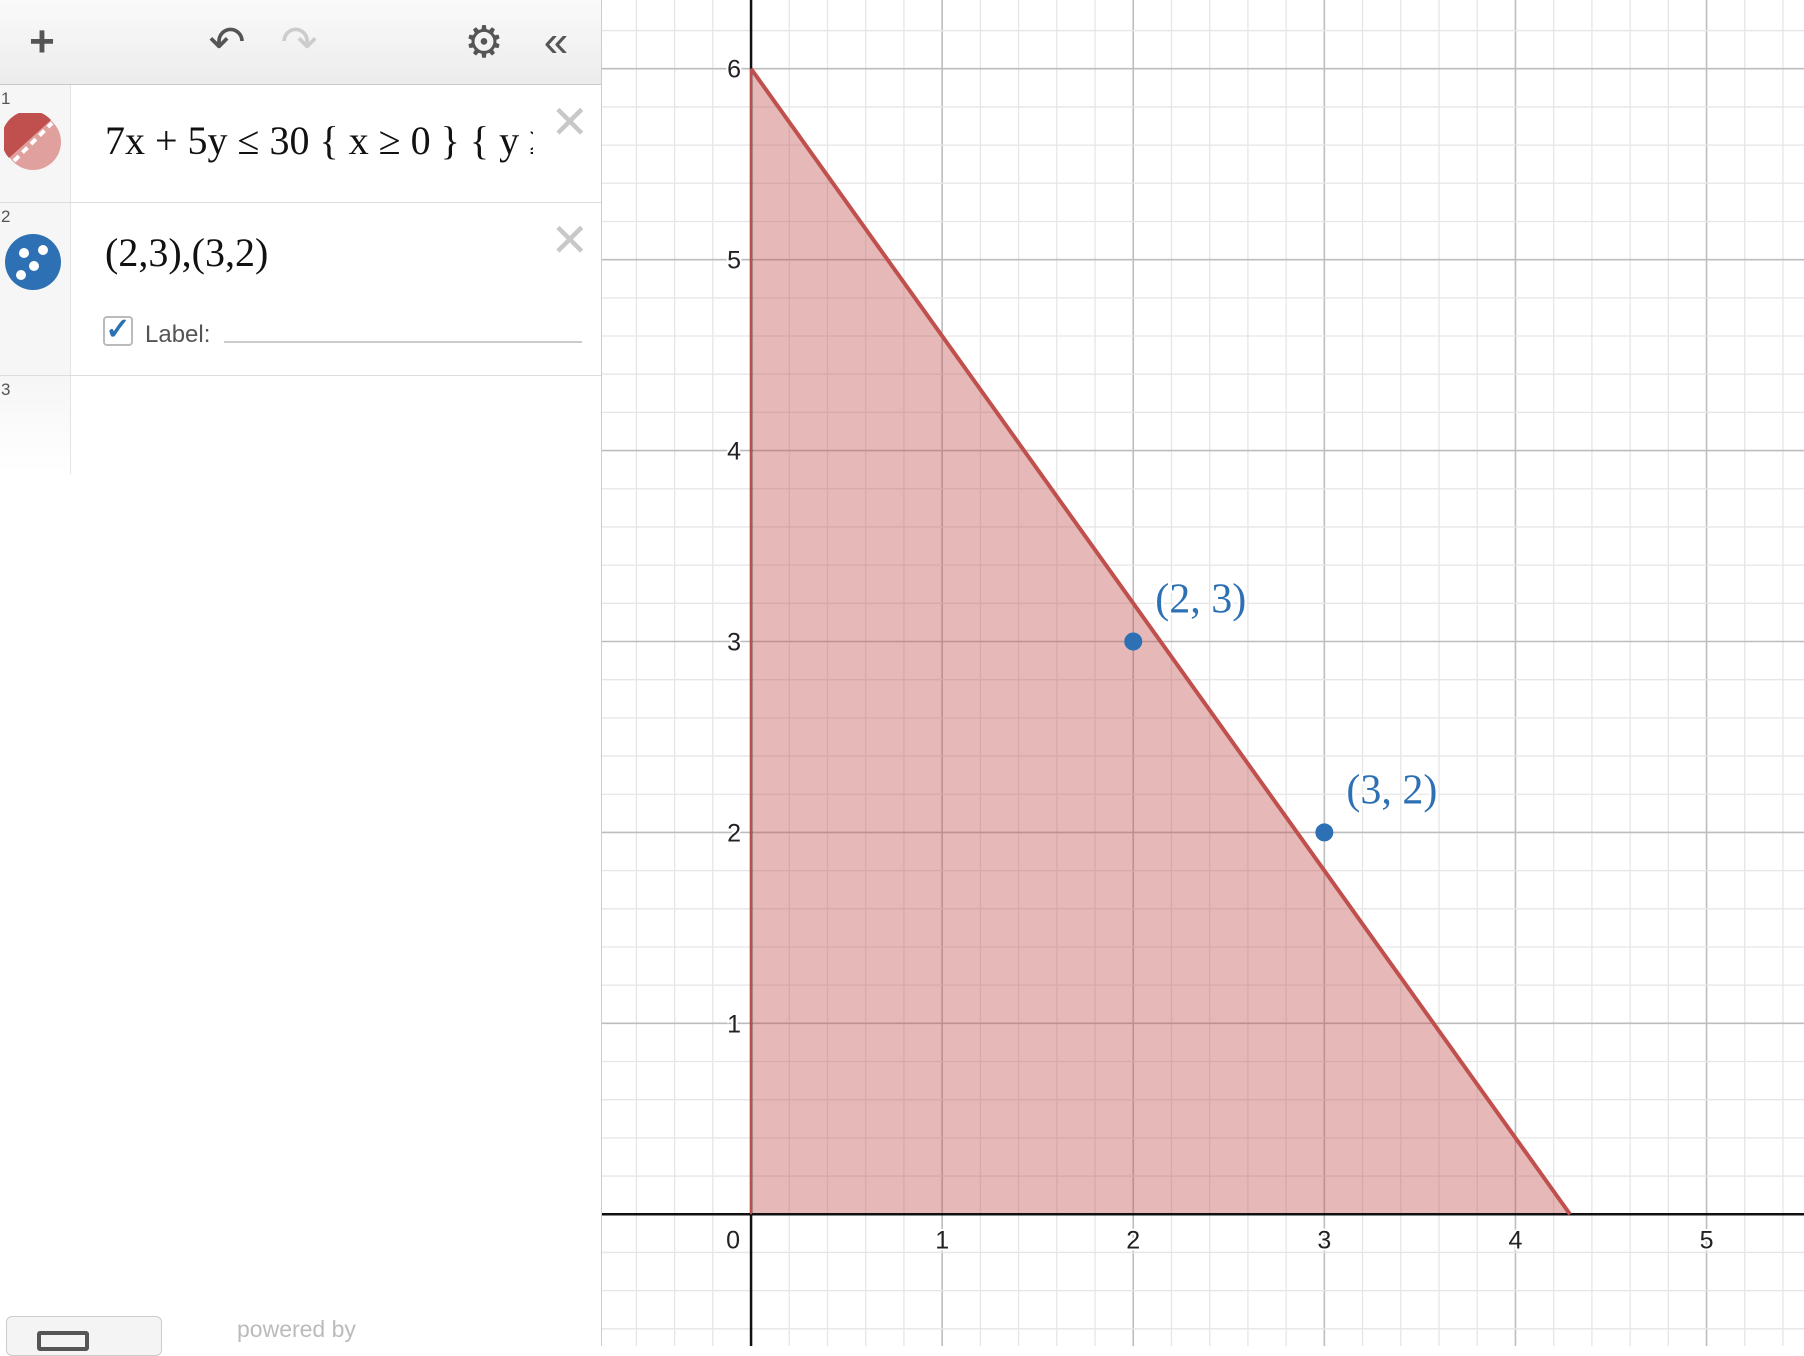 This screenshot has height=1356, width=1804. What do you see at coordinates (33, 142) in the screenshot?
I see `inequality-icon` at bounding box center [33, 142].